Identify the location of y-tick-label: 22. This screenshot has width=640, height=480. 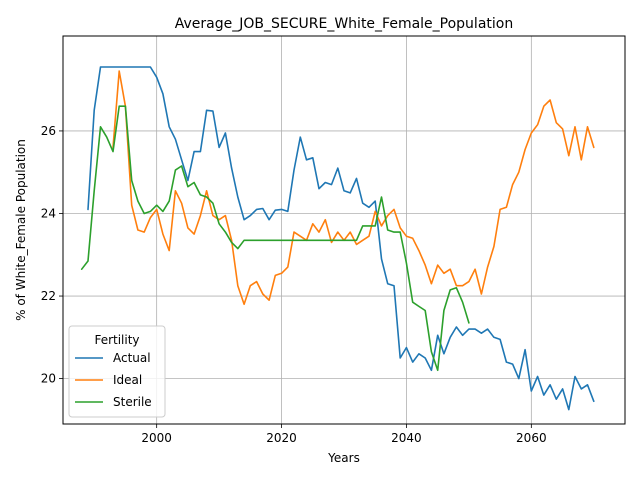
(48, 296).